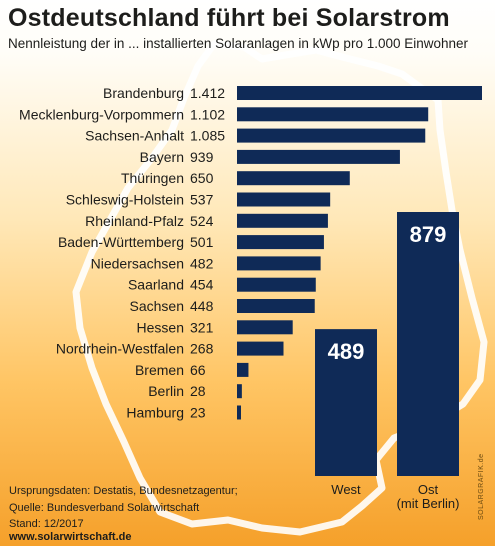 The image size is (495, 546). What do you see at coordinates (137, 263) in the screenshot?
I see `category-label: Niedersachsen` at bounding box center [137, 263].